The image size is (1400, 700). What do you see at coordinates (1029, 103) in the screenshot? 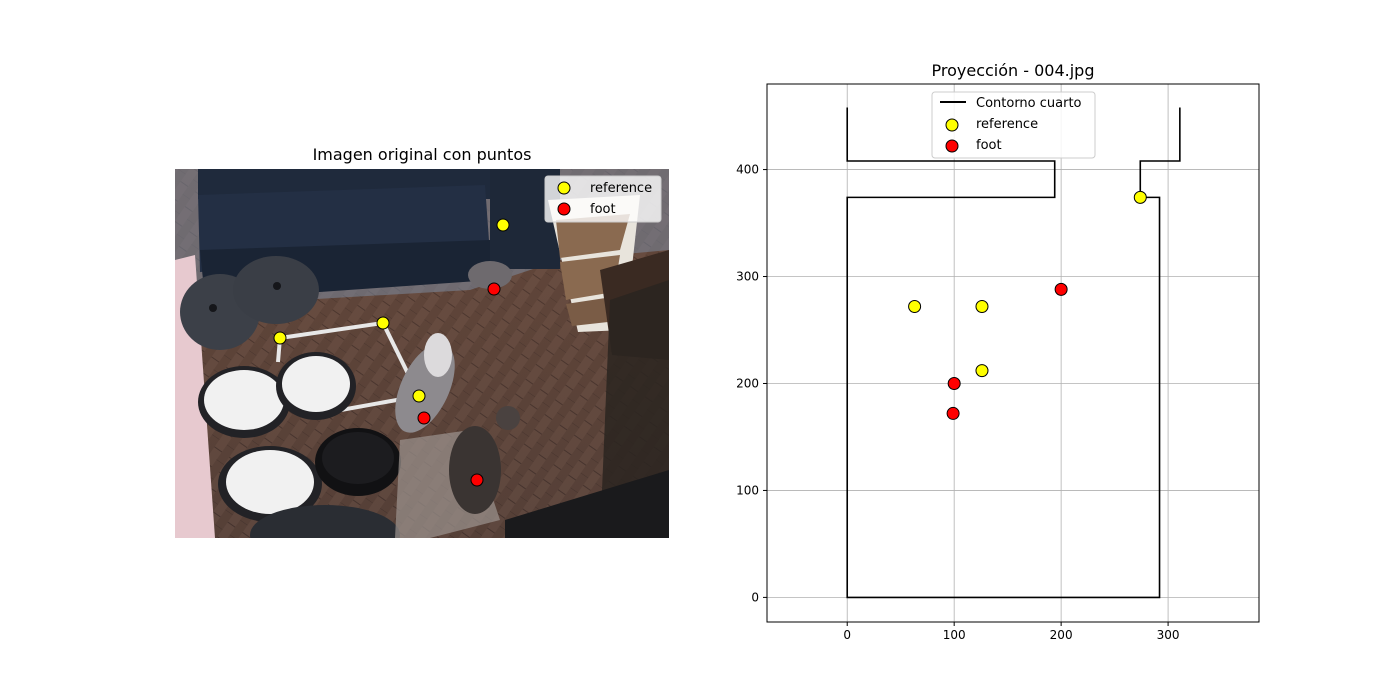
I see `legend-label-outline: Contorno cuarto` at bounding box center [1029, 103].